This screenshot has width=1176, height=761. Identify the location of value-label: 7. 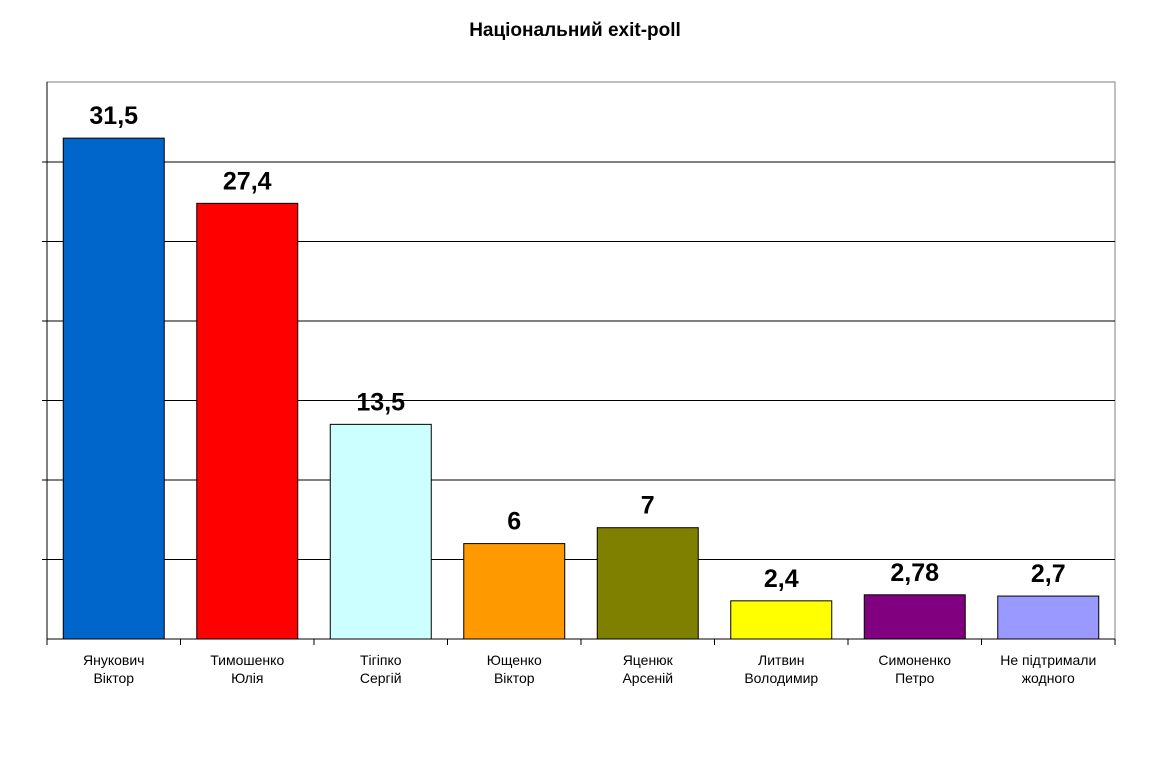
(648, 506).